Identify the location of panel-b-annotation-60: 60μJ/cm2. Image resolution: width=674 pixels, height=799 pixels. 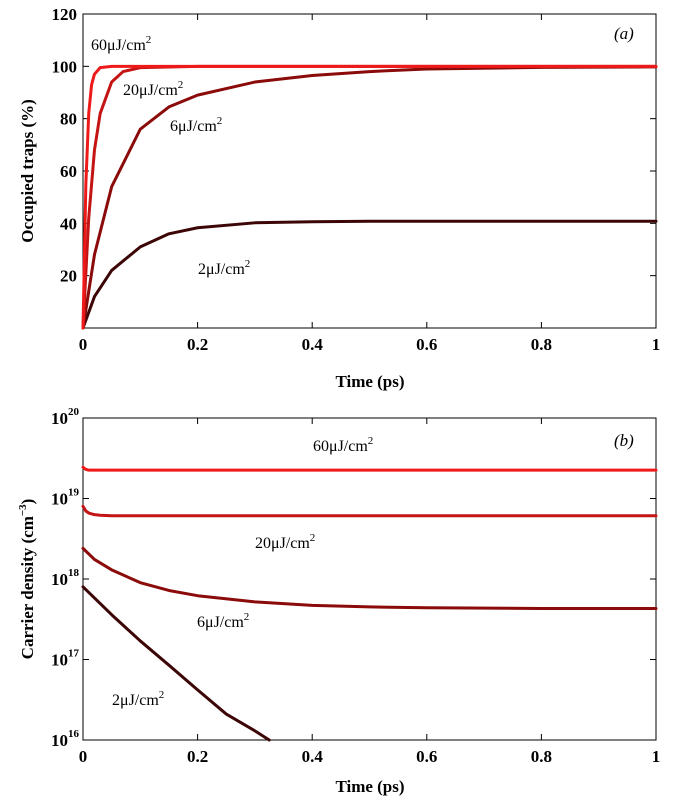
(343, 445).